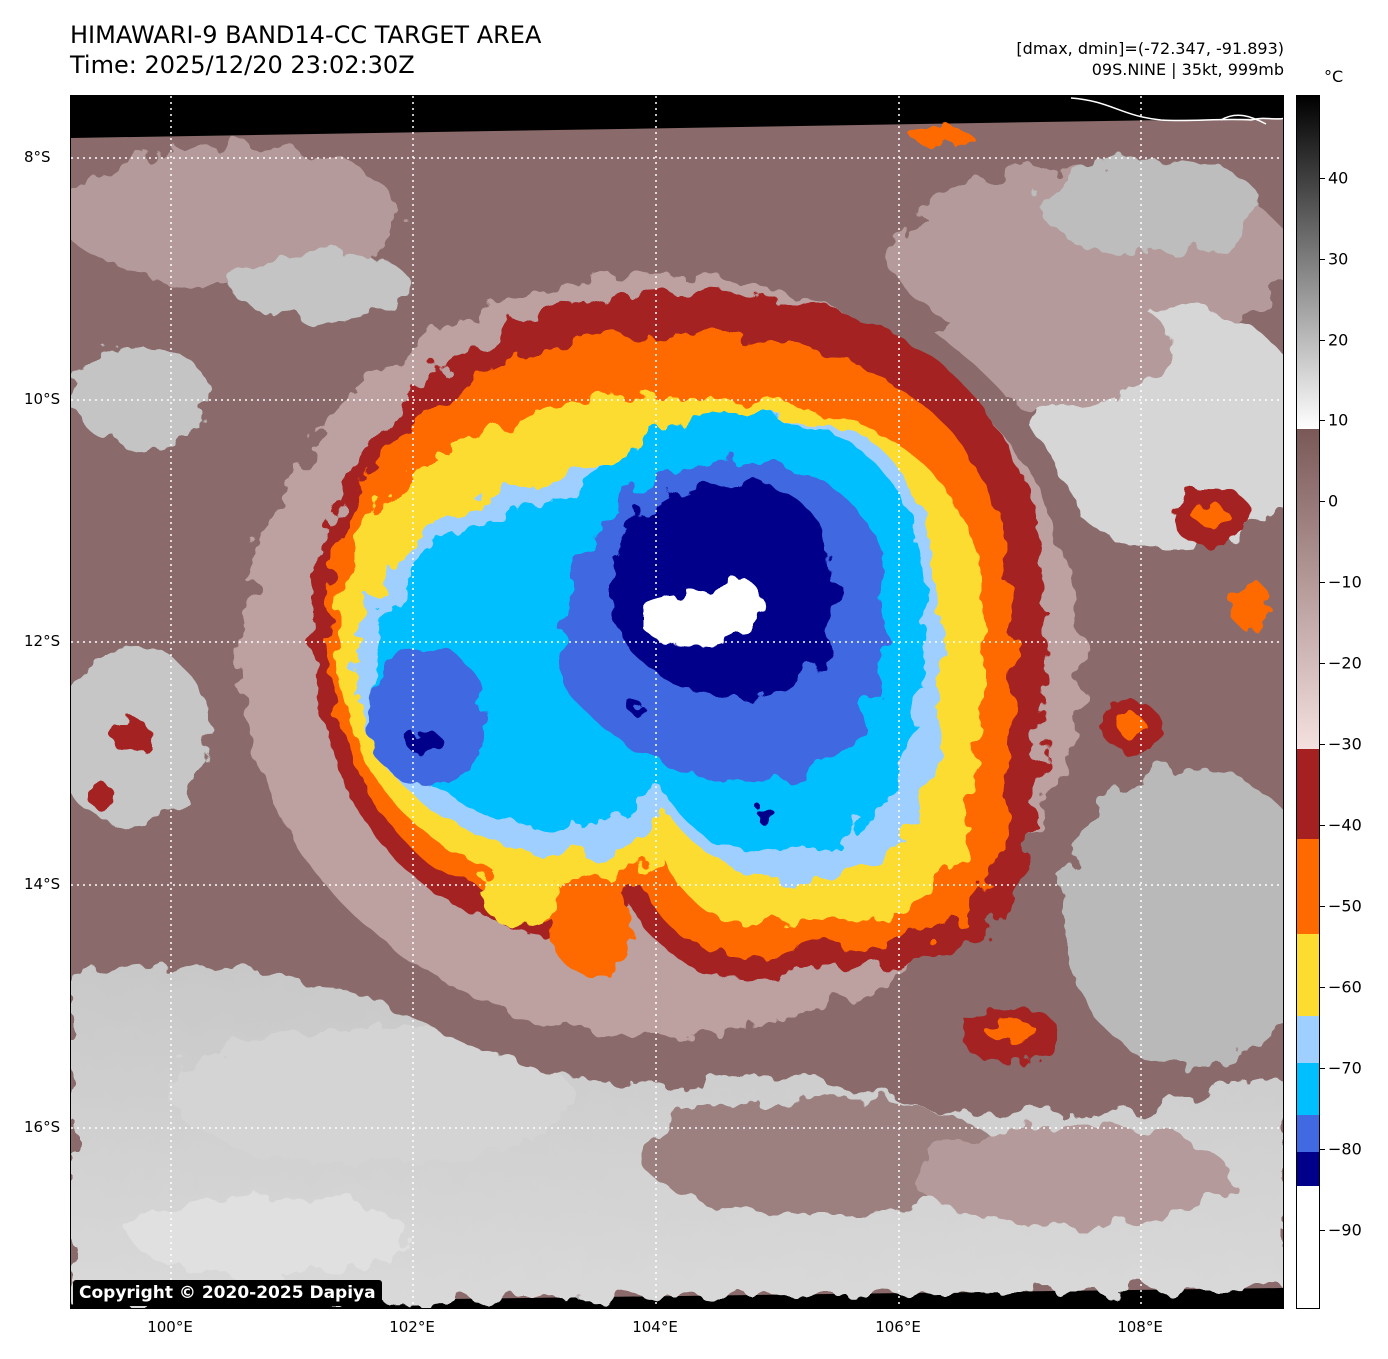  What do you see at coordinates (1345, 582) in the screenshot?
I see `colorbar-label-minus10: −10` at bounding box center [1345, 582].